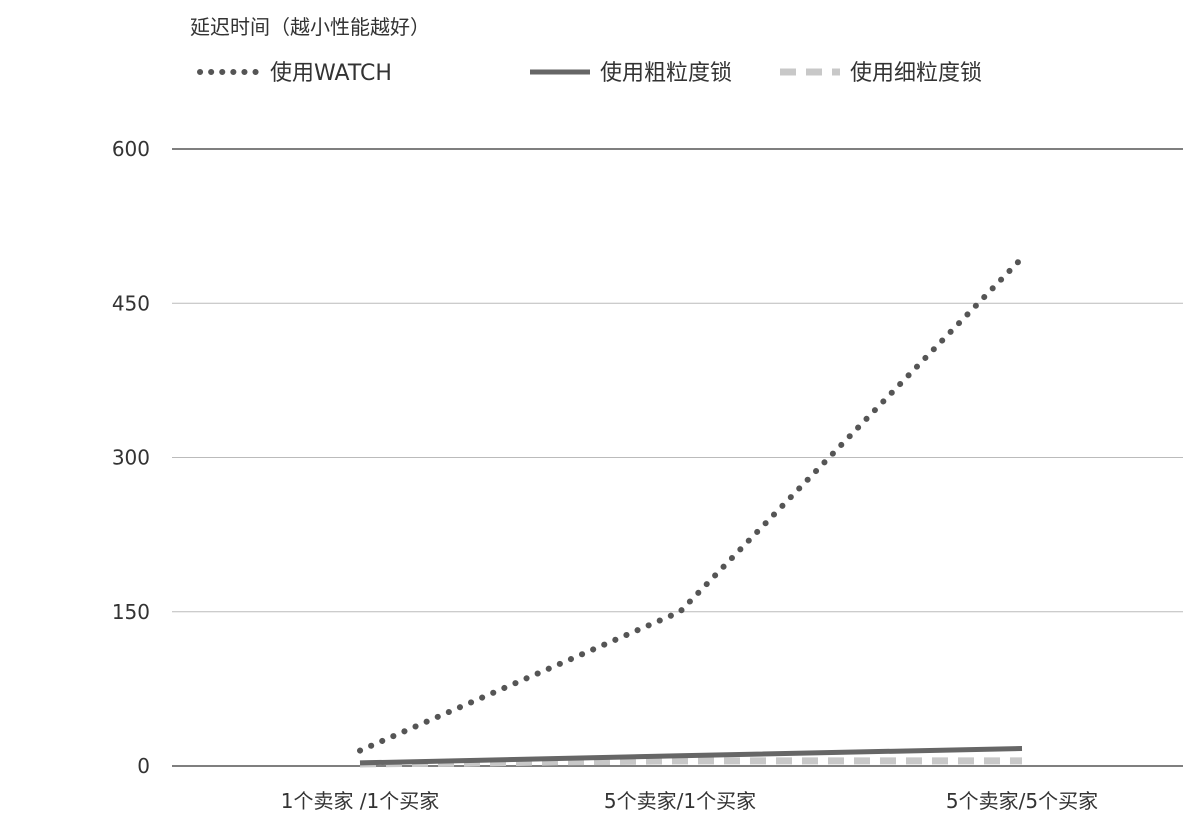 This screenshot has width=1203, height=831. Describe the element at coordinates (143, 766) in the screenshot. I see `y-tick-label: 0` at that location.